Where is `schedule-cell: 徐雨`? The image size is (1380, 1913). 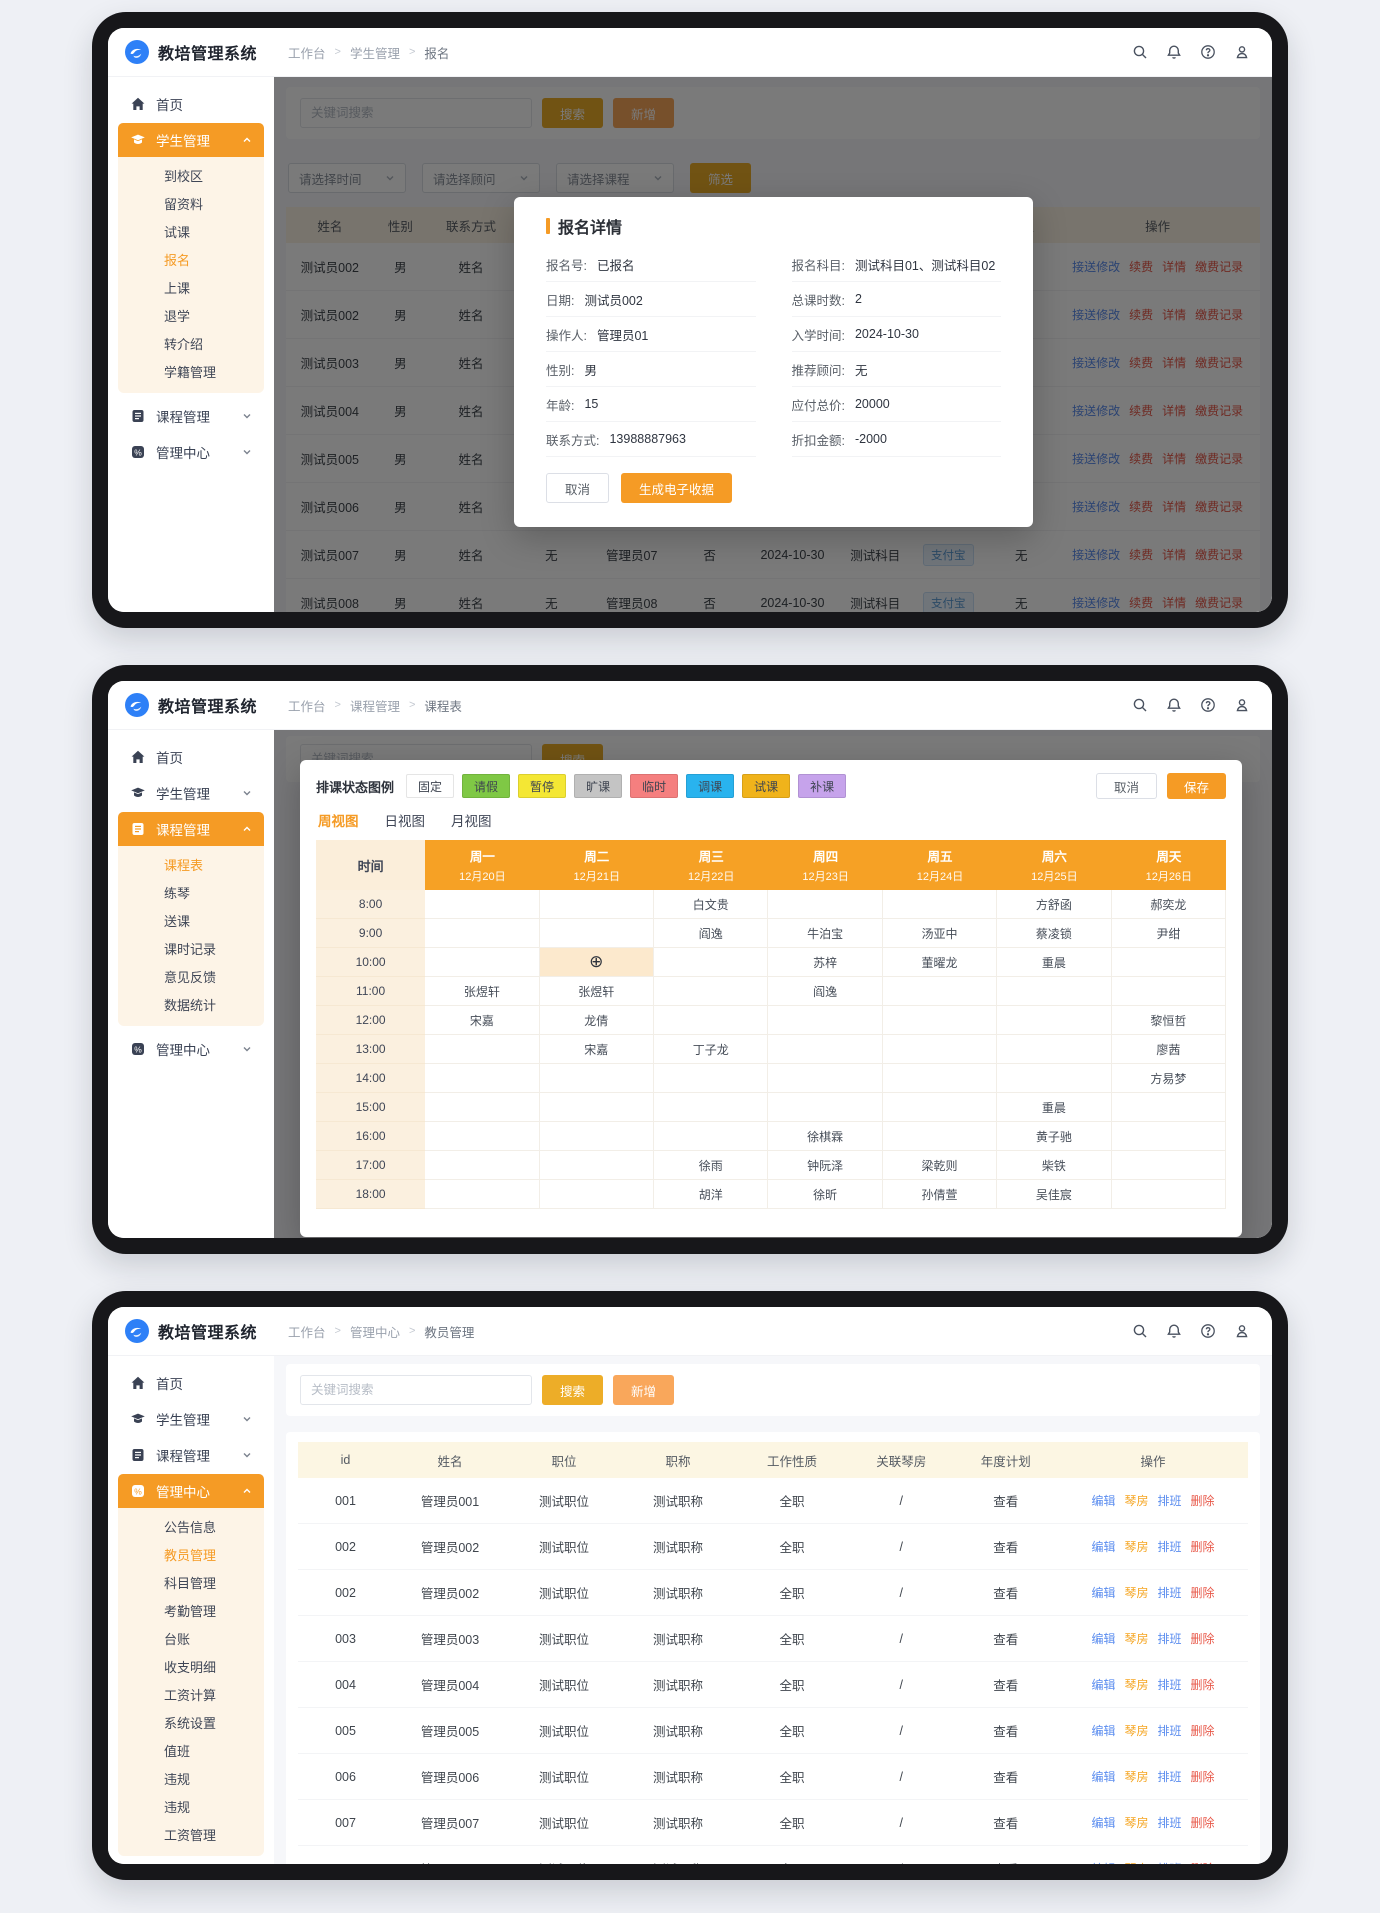 schedule-cell: 徐雨 is located at coordinates (711, 1165).